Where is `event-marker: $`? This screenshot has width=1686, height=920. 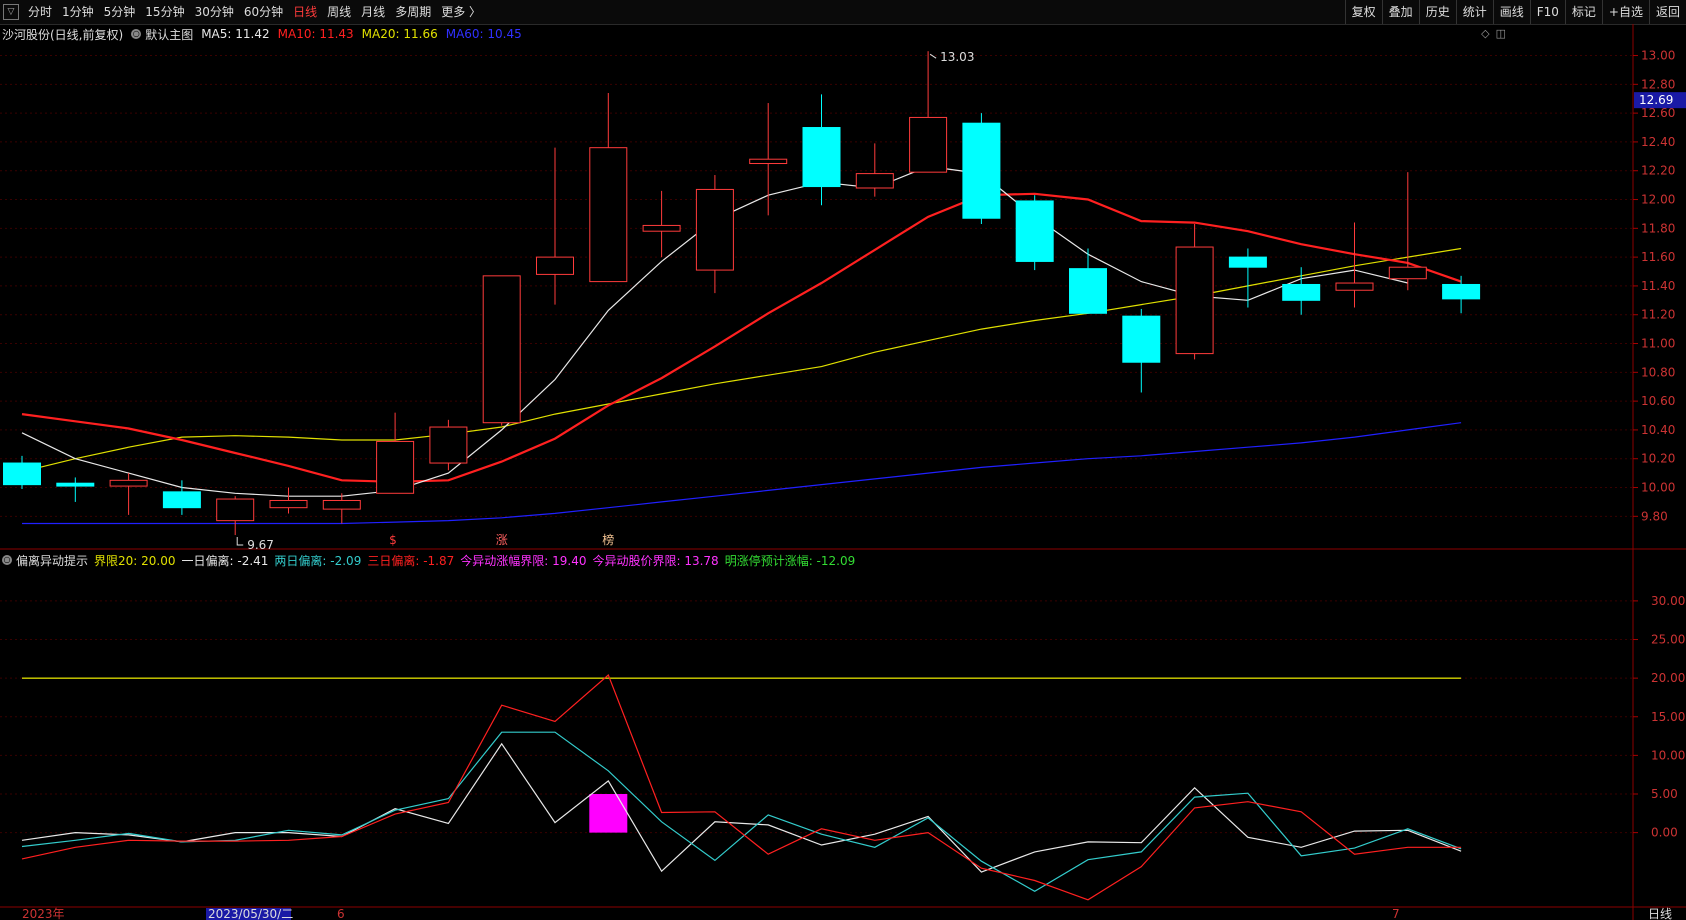
event-marker: $ is located at coordinates (393, 540).